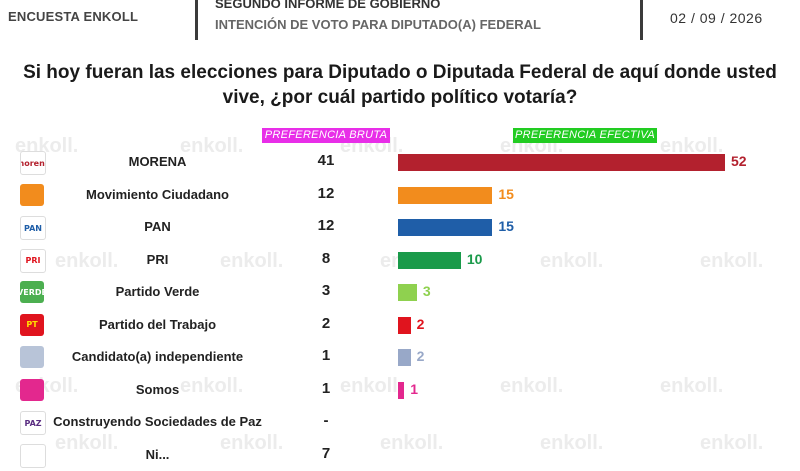 The height and width of the screenshot is (471, 800). Describe the element at coordinates (157, 194) in the screenshot. I see `party-name: Movimiento Ciudadano` at that location.